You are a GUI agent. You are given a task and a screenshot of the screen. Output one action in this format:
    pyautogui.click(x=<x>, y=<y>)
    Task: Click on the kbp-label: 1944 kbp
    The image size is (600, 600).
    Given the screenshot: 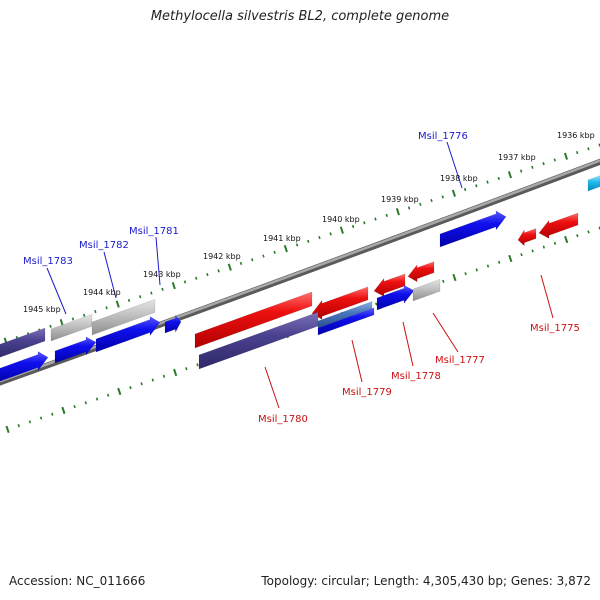 What is the action you would take?
    pyautogui.click(x=102, y=292)
    